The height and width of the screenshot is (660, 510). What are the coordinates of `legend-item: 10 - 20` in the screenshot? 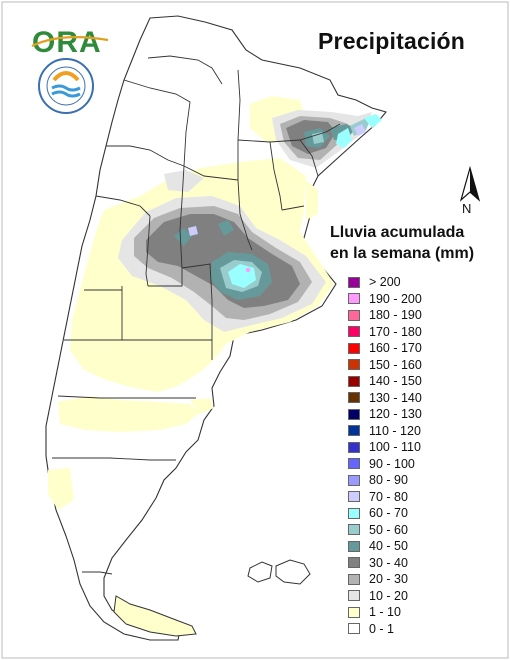 It's located at (385, 596).